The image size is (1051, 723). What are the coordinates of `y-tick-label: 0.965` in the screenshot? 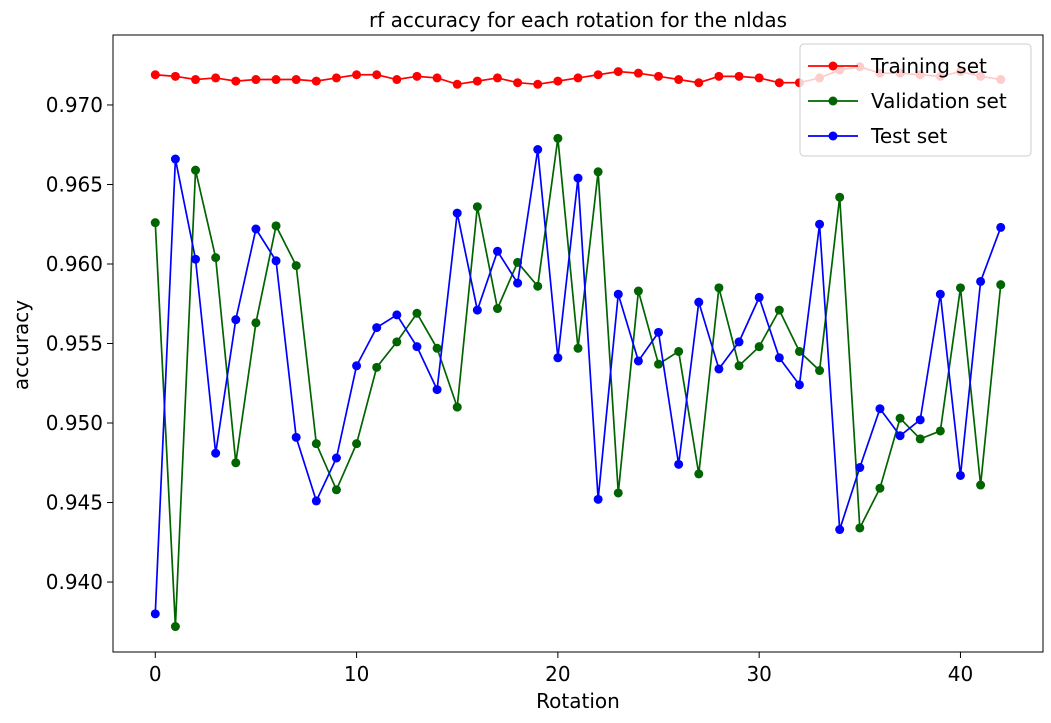 It's located at (74, 184).